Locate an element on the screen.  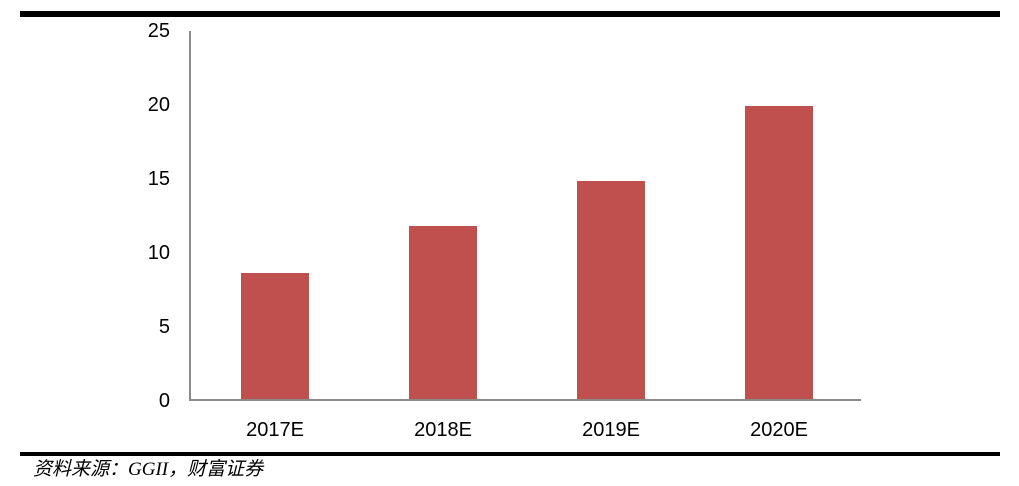
x-tick-label: 2017E is located at coordinates (275, 430).